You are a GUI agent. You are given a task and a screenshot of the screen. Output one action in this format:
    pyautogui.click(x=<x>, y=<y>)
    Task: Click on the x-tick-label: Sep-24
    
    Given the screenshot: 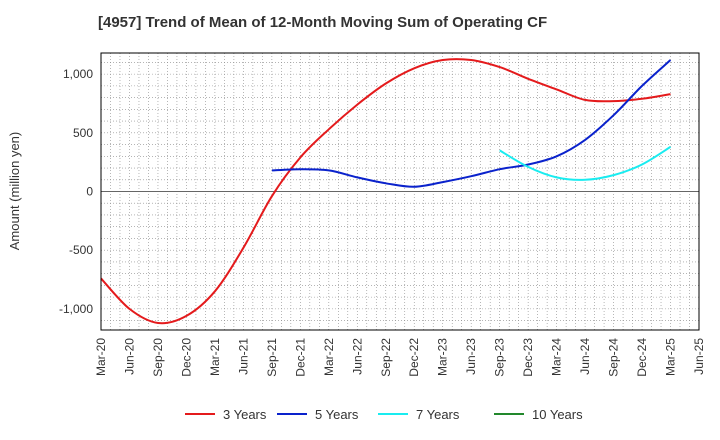 What is the action you would take?
    pyautogui.click(x=614, y=357)
    